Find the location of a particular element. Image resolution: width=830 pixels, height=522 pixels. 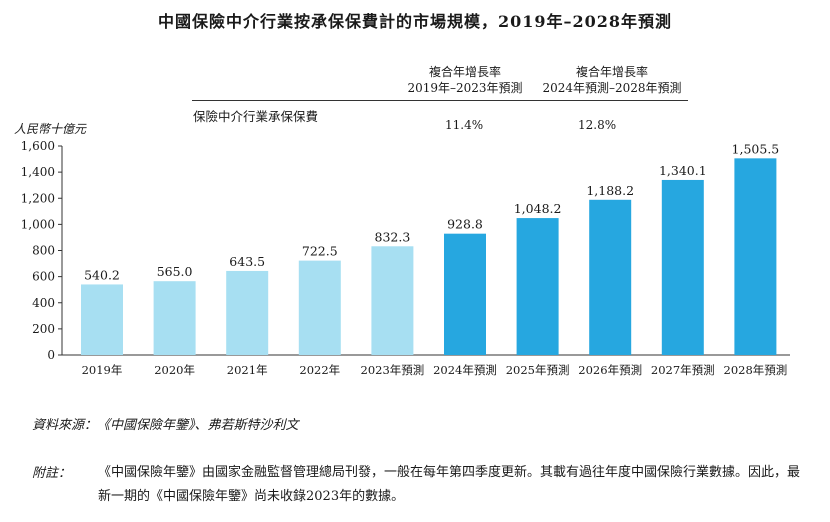

cagr-value-2: 12.8% is located at coordinates (597, 125).